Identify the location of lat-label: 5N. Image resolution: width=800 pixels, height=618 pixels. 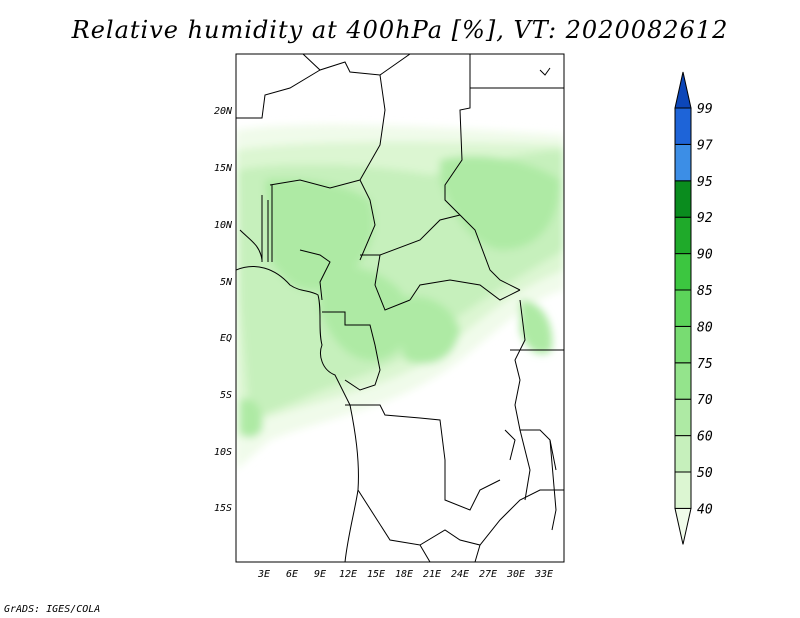
(226, 282).